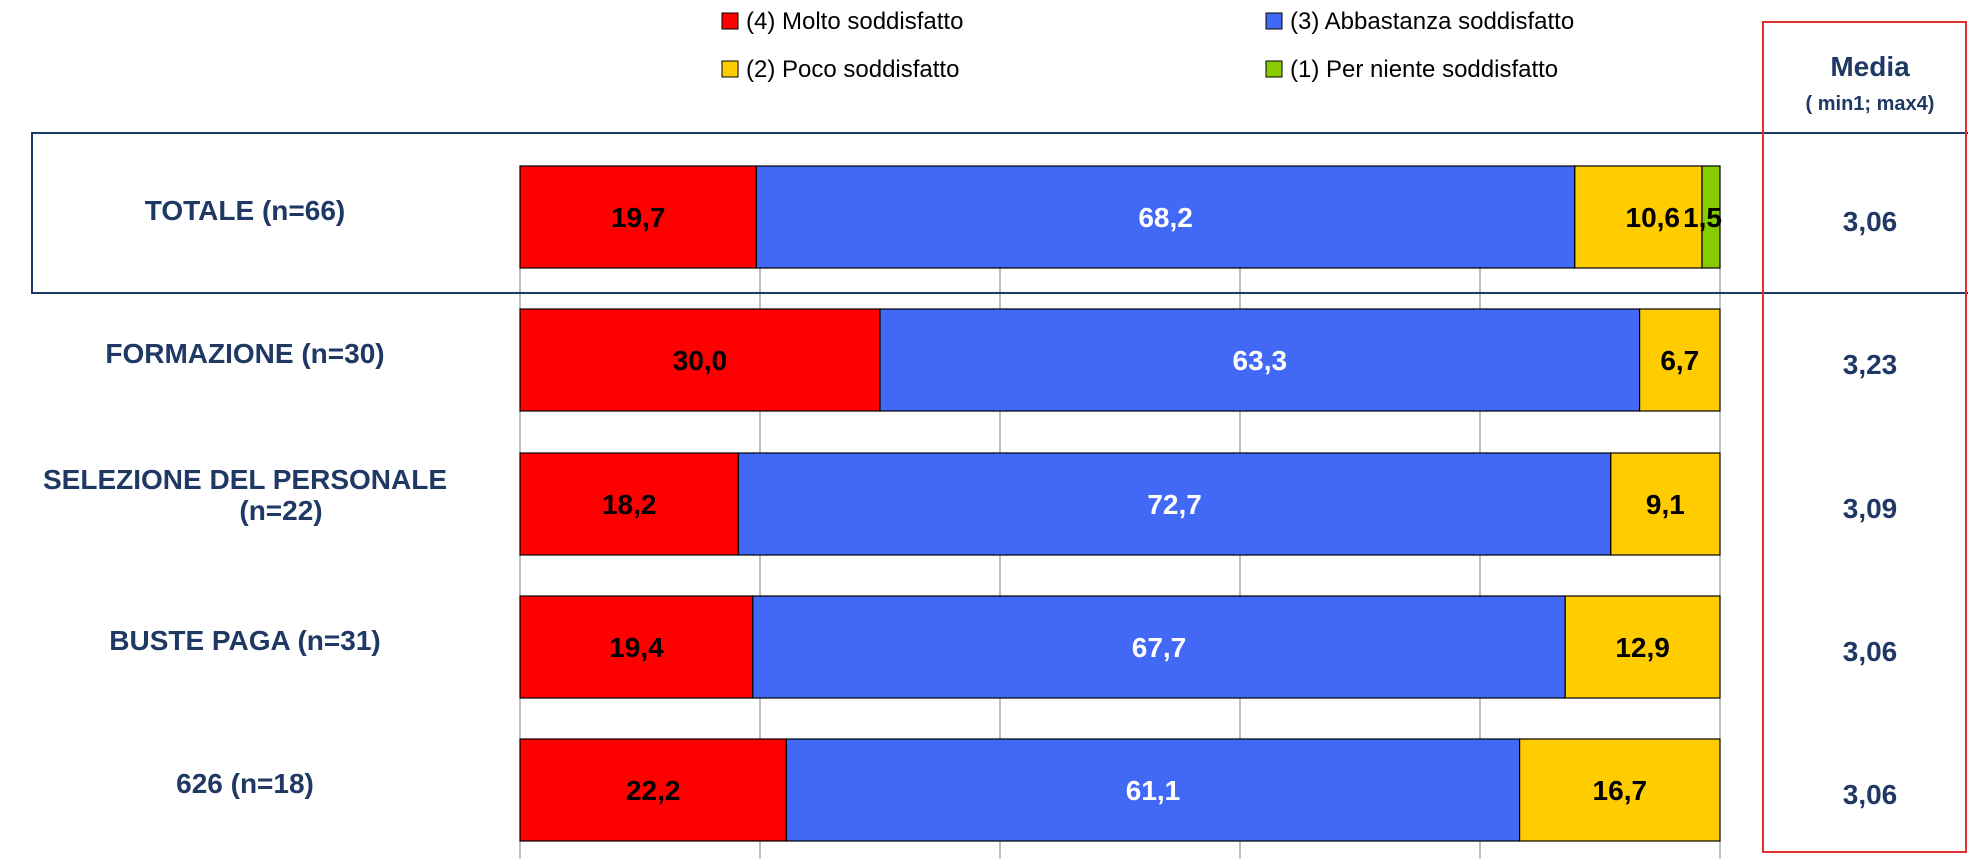 The width and height of the screenshot is (1968, 859). Describe the element at coordinates (244, 353) in the screenshot. I see `category-label: FORMAZIONE (n=30)` at that location.